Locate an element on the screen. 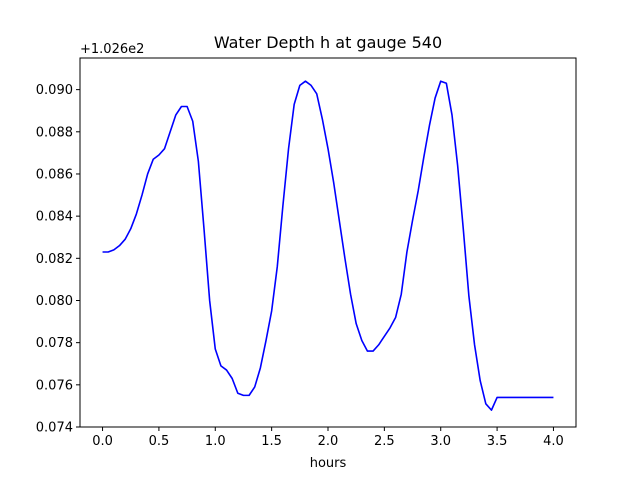 The image size is (640, 480). x-tick-label: 0.5 is located at coordinates (159, 441).